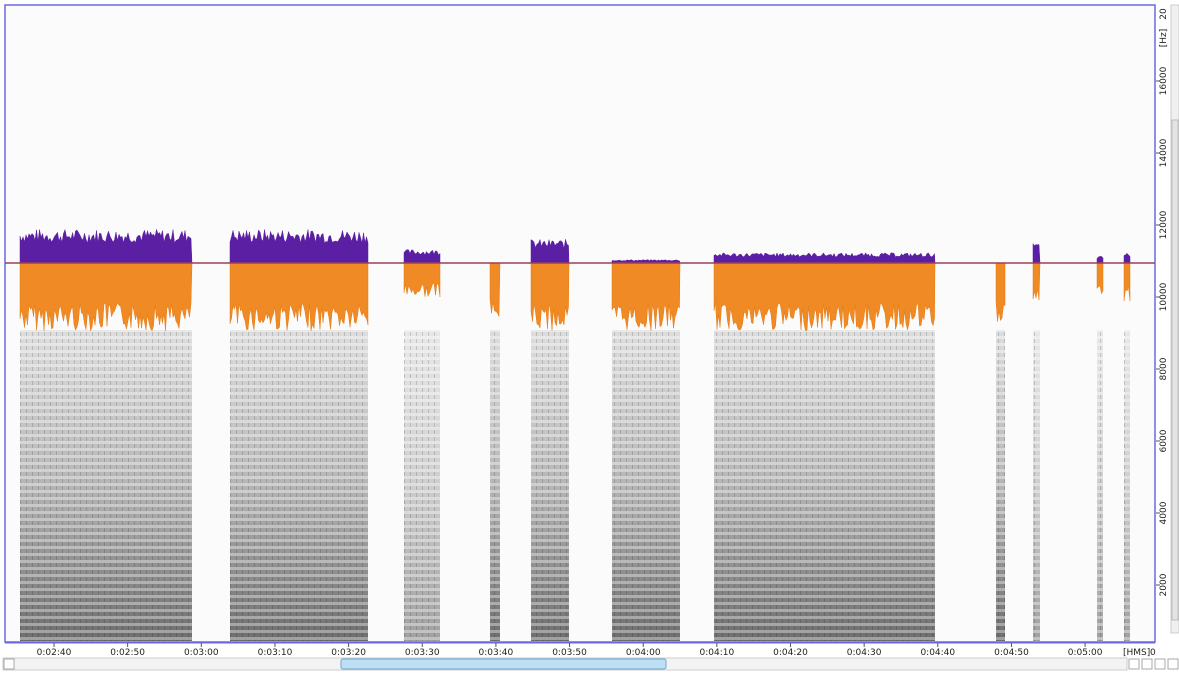 The width and height of the screenshot is (1179, 677). What do you see at coordinates (1173, 664) in the screenshot?
I see `zoom-in-button` at bounding box center [1173, 664].